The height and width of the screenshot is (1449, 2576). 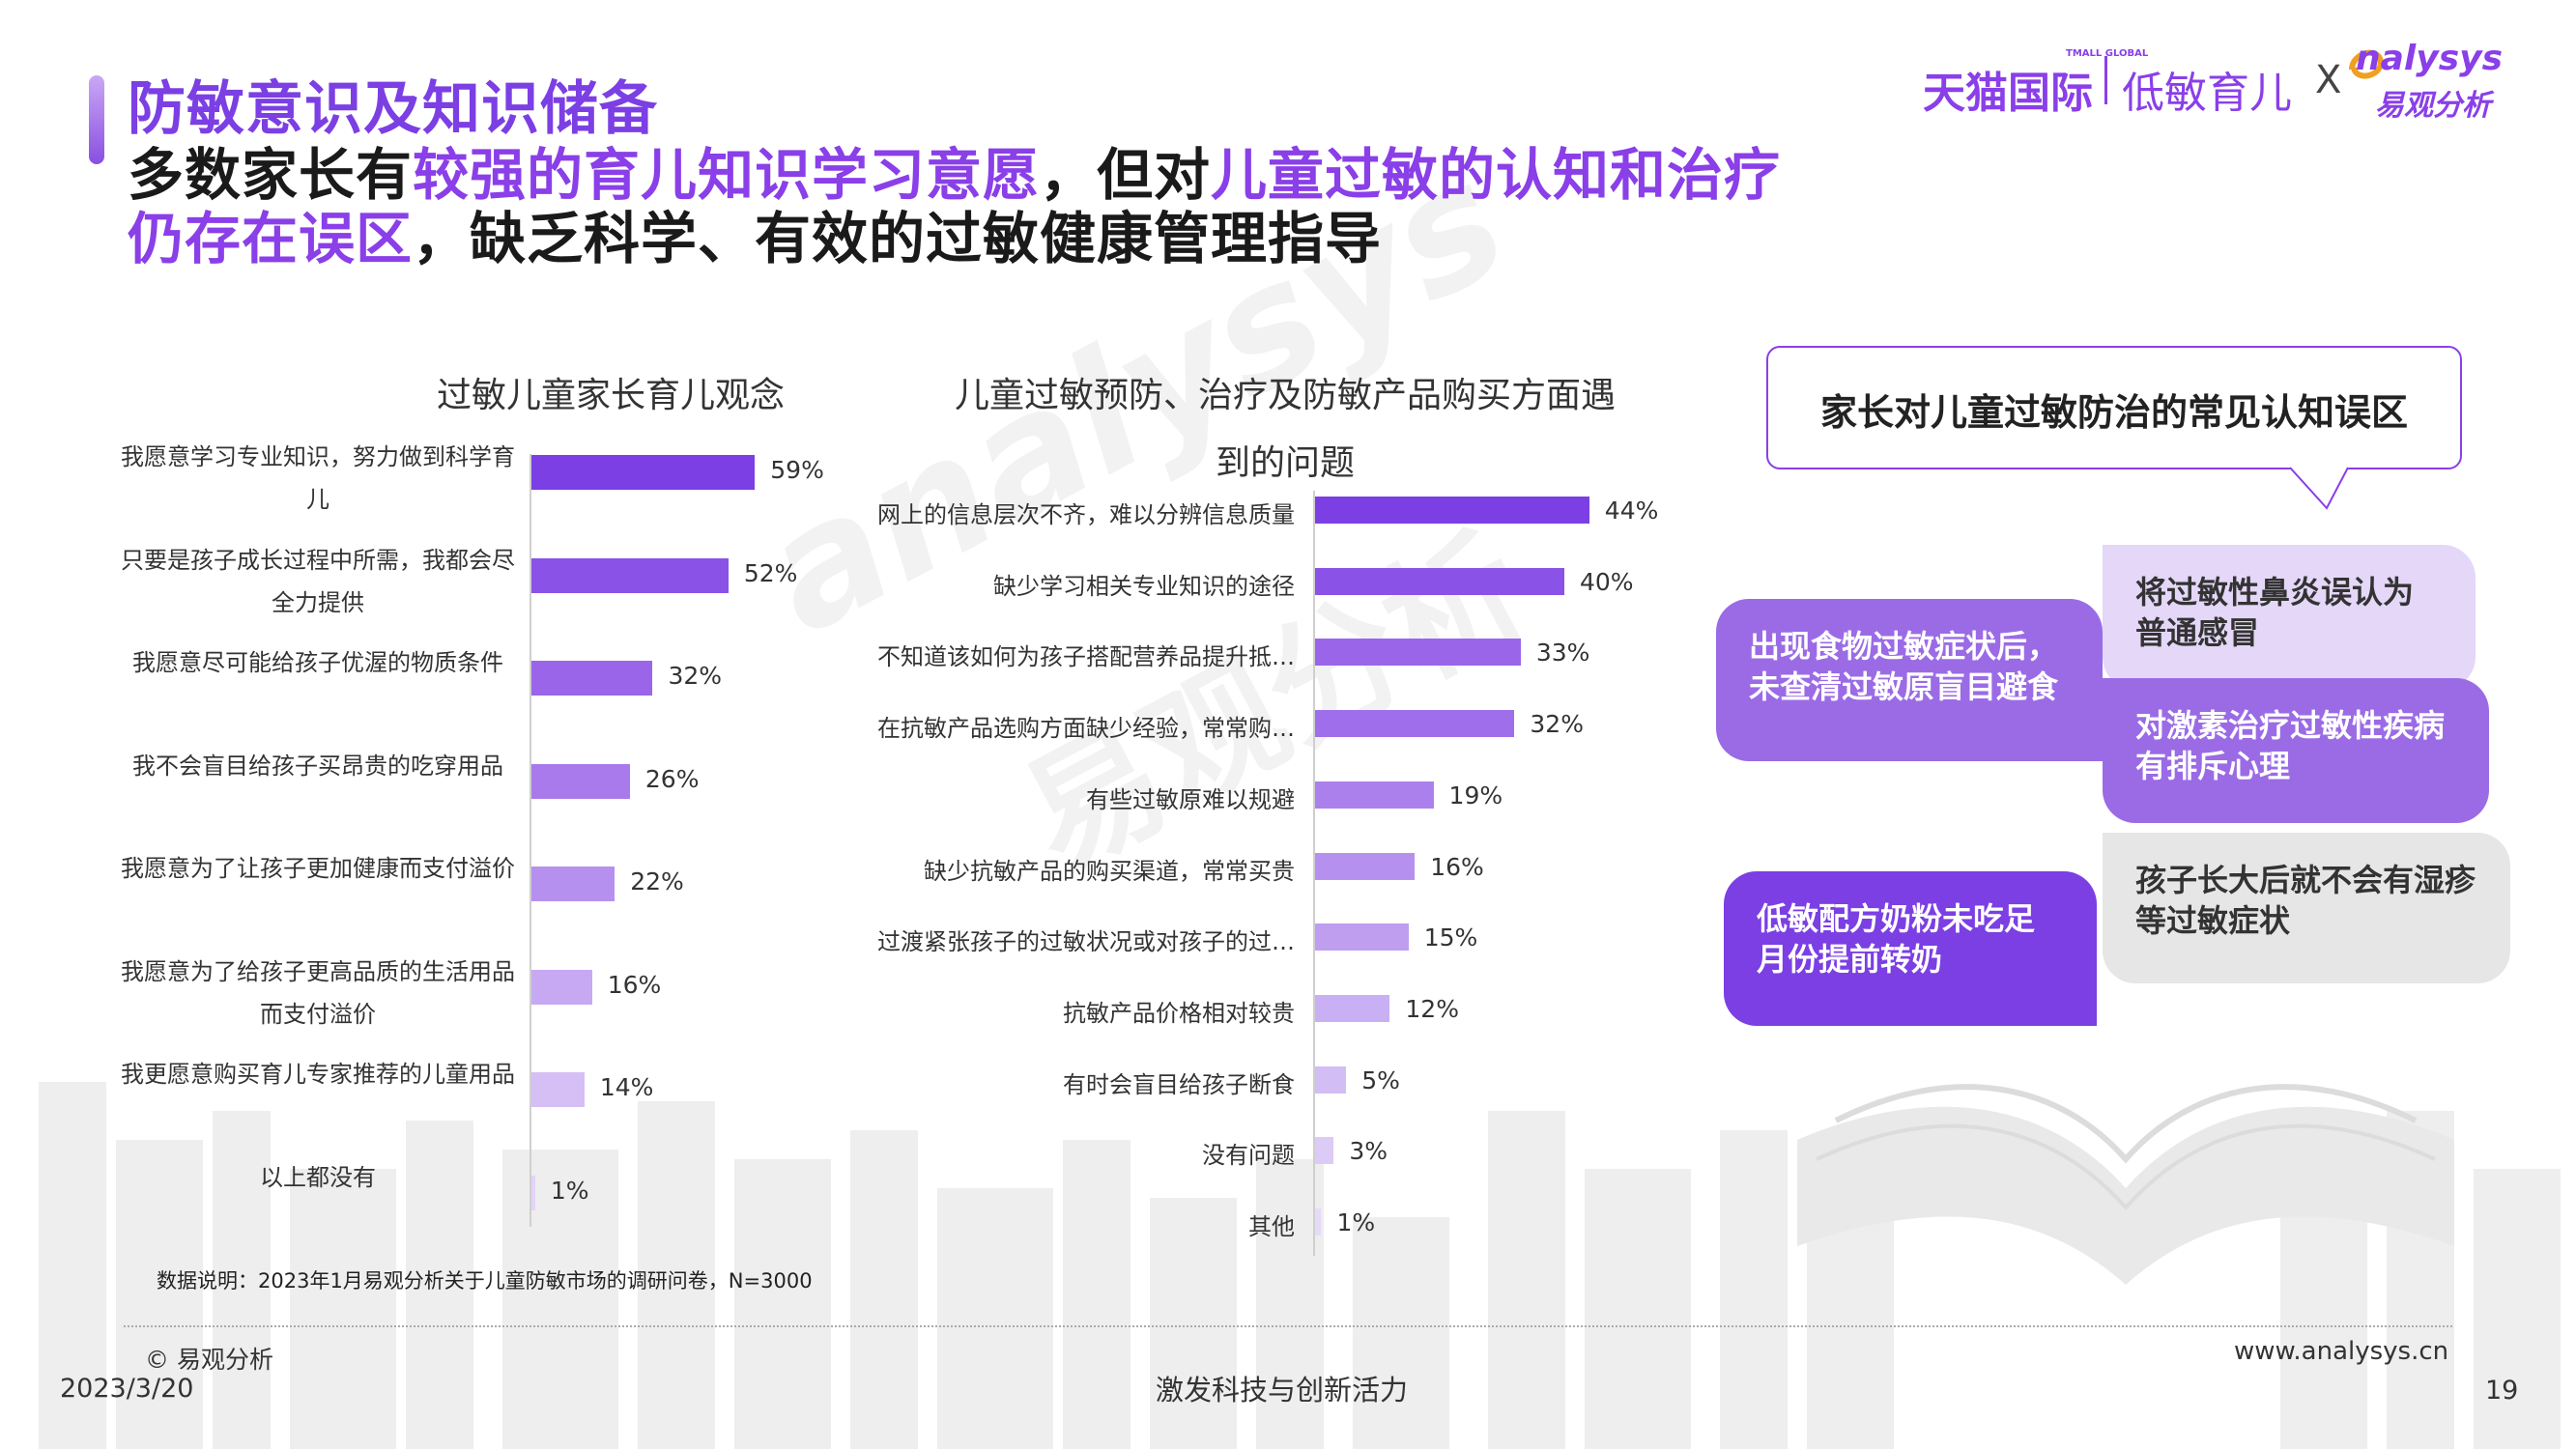 I want to click on misconceptions-callout: 家长对儿童过敏防治的常见认知误区, so click(x=2114, y=407).